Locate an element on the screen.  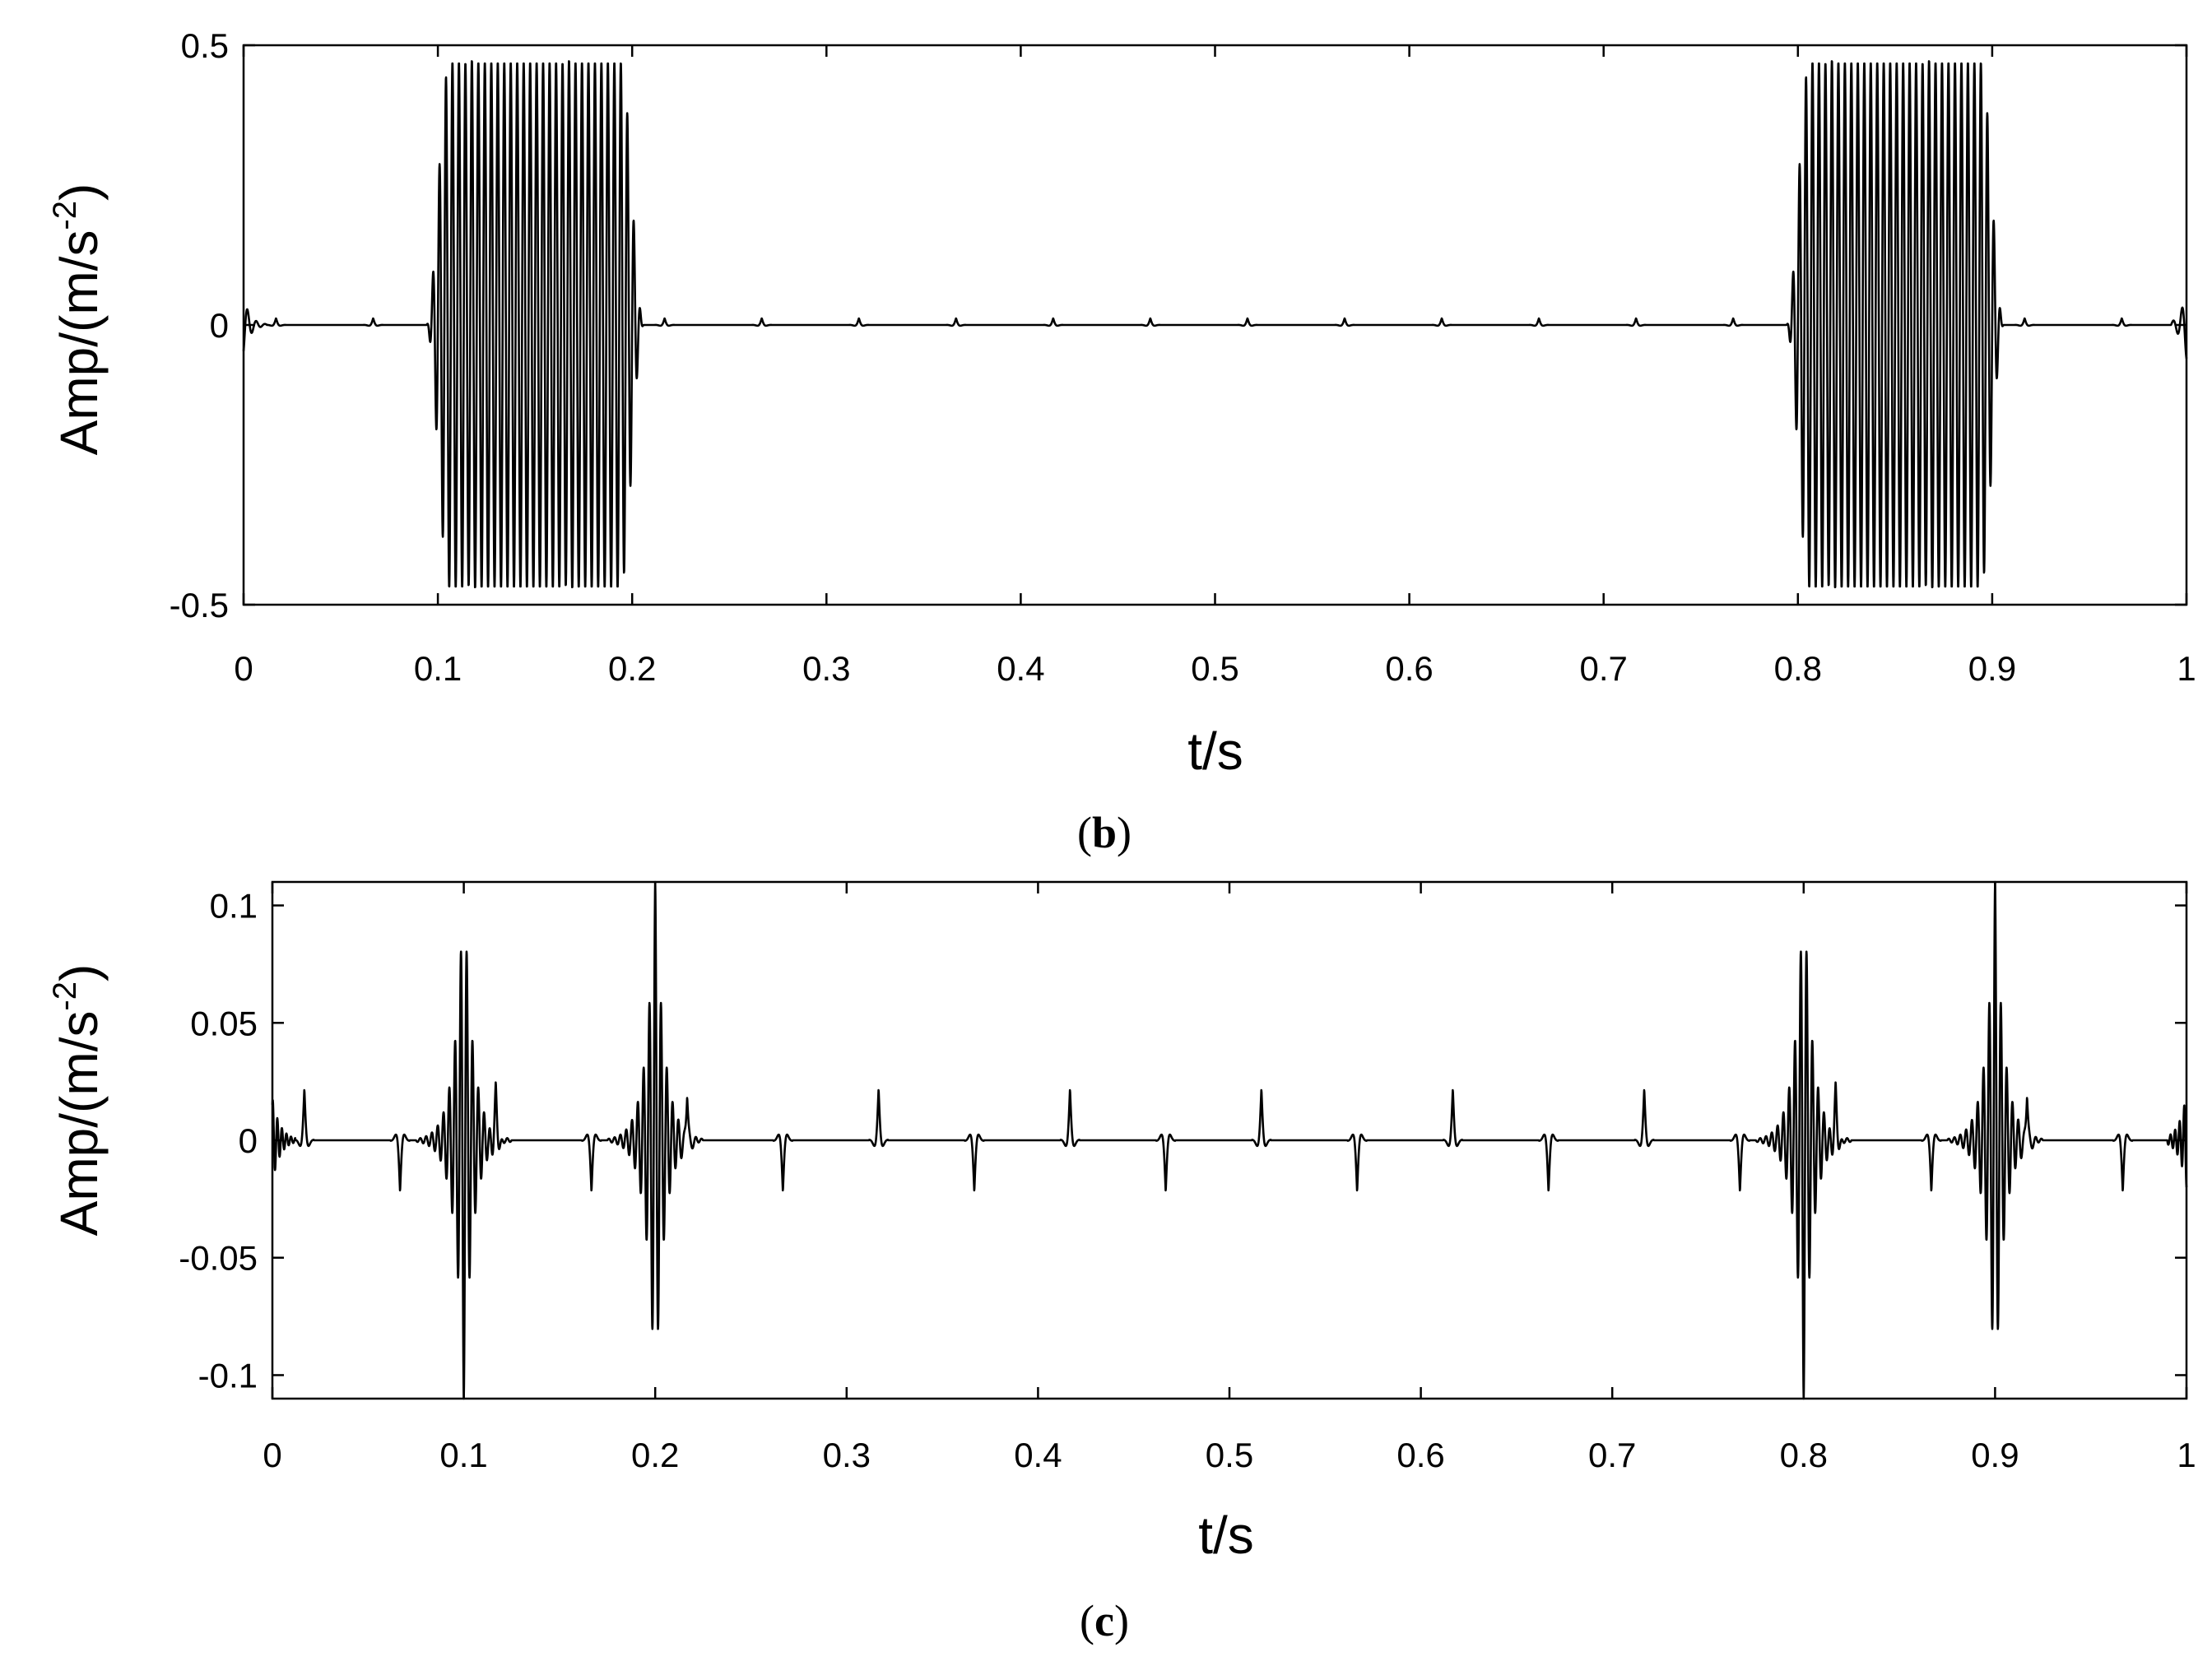
panel-c-x-tick-label: 0.3 is located at coordinates (847, 1455).